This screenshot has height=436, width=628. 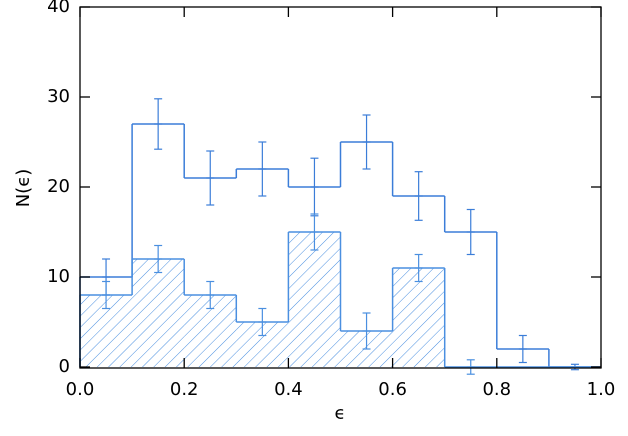 I want to click on y-axis-label: N(ϵ), so click(x=23, y=188).